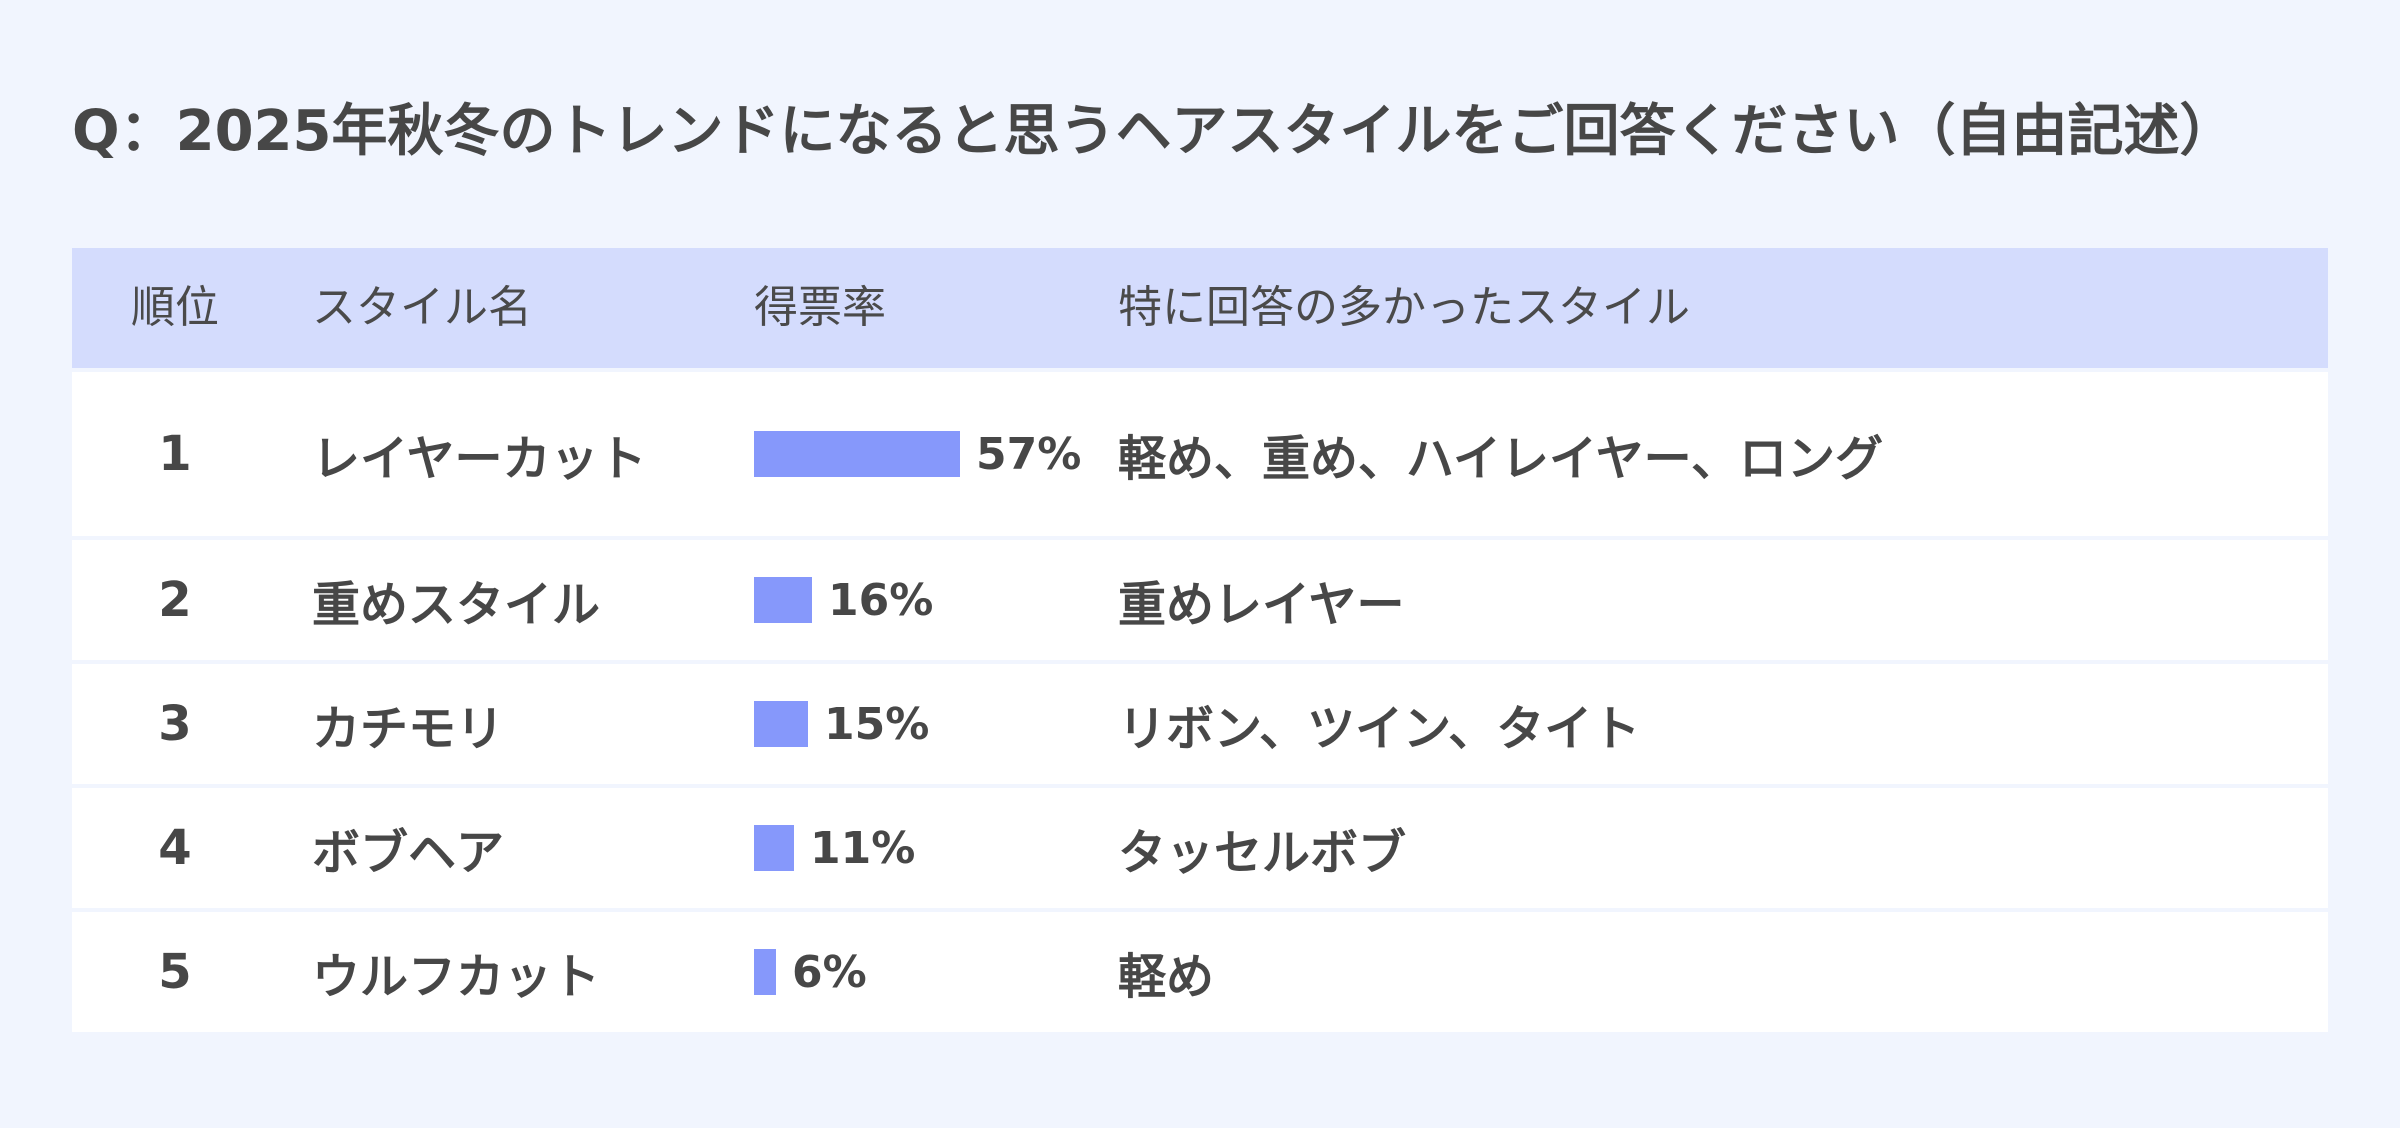 The height and width of the screenshot is (1128, 2400). Describe the element at coordinates (1501, 459) in the screenshot. I see `popular-styles-cell: 軽め、重め、ハイレイヤー、ロング` at that location.